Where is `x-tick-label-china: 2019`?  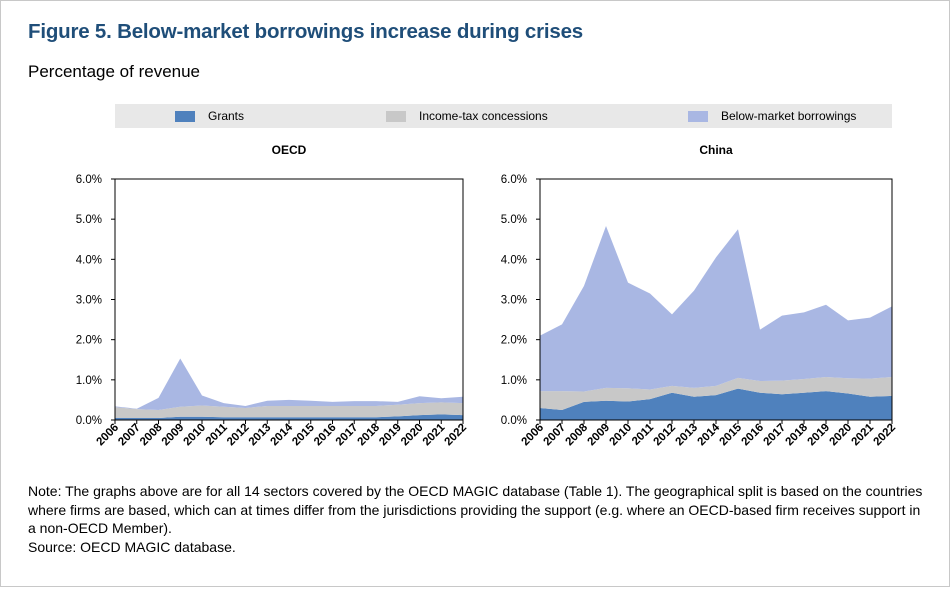
x-tick-label-china: 2019 is located at coordinates (819, 435).